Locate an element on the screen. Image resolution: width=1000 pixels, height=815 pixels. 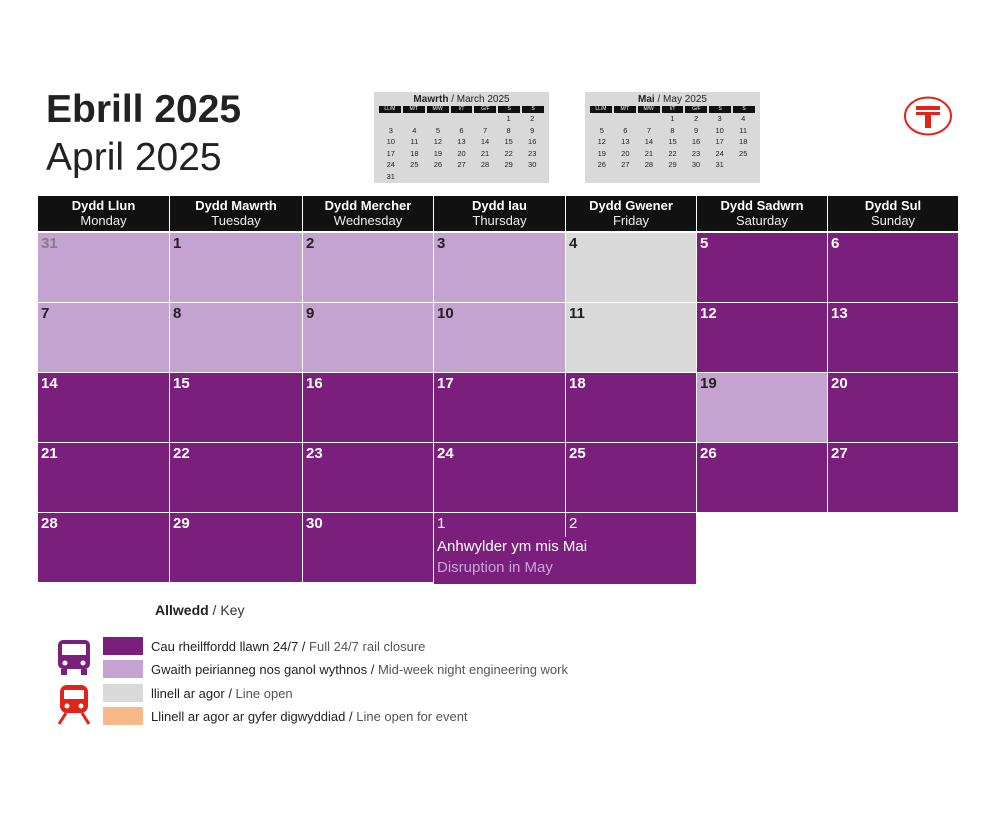
mini-calendar-day: 19 is located at coordinates (601, 153).